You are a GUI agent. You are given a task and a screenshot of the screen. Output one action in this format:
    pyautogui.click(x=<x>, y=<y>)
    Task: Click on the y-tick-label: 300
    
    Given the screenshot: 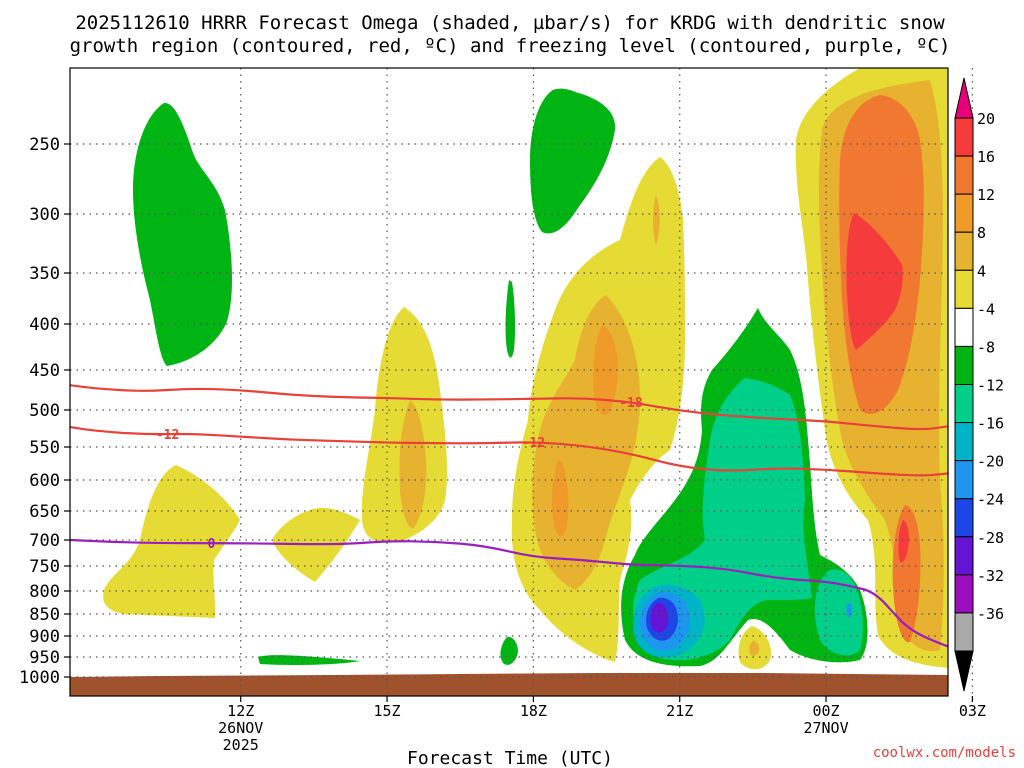 What is the action you would take?
    pyautogui.click(x=44, y=215)
    